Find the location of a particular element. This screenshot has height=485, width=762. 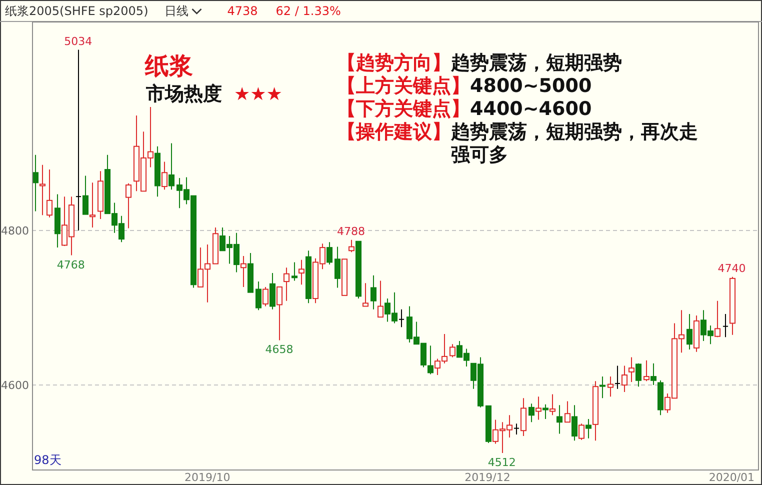

y-tick-label: 4600 is located at coordinates (15, 385).